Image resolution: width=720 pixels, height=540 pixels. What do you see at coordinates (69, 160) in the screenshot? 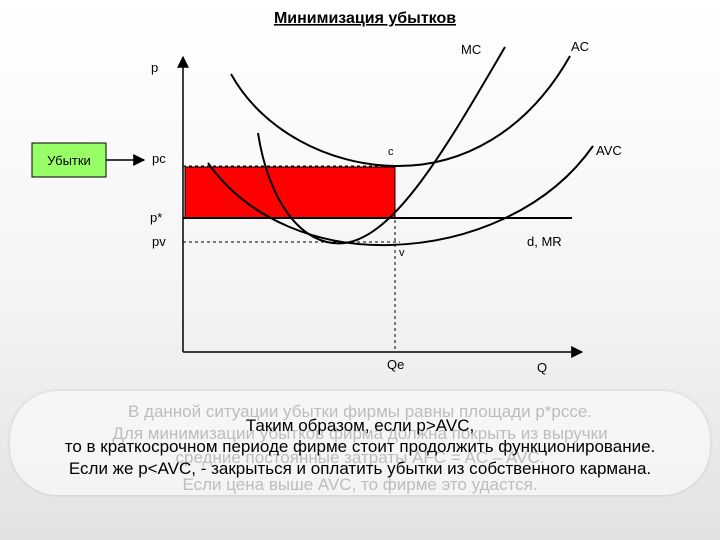
I see `losses-box-label: Убытки` at bounding box center [69, 160].